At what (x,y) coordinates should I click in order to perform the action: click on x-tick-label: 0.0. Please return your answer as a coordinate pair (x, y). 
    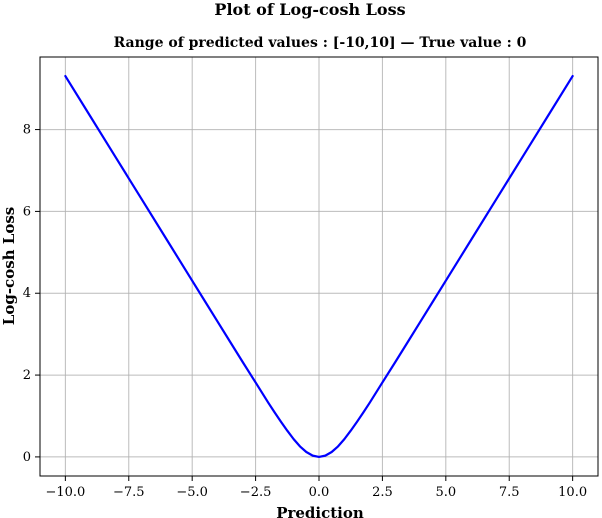
    Looking at the image, I should click on (319, 492).